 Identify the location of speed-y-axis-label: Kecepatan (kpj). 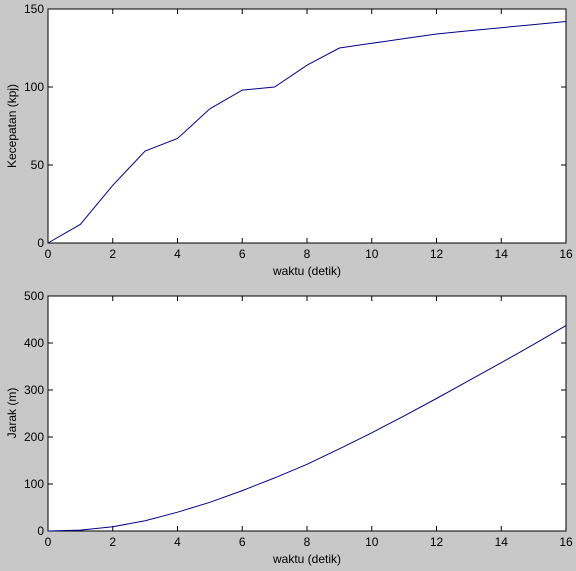
(12, 126).